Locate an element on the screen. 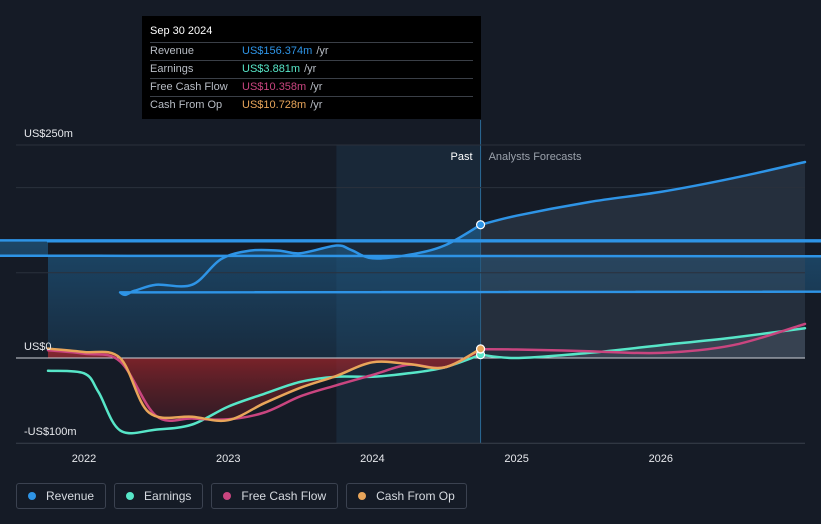  cash-from-op-marker is located at coordinates (480, 349).